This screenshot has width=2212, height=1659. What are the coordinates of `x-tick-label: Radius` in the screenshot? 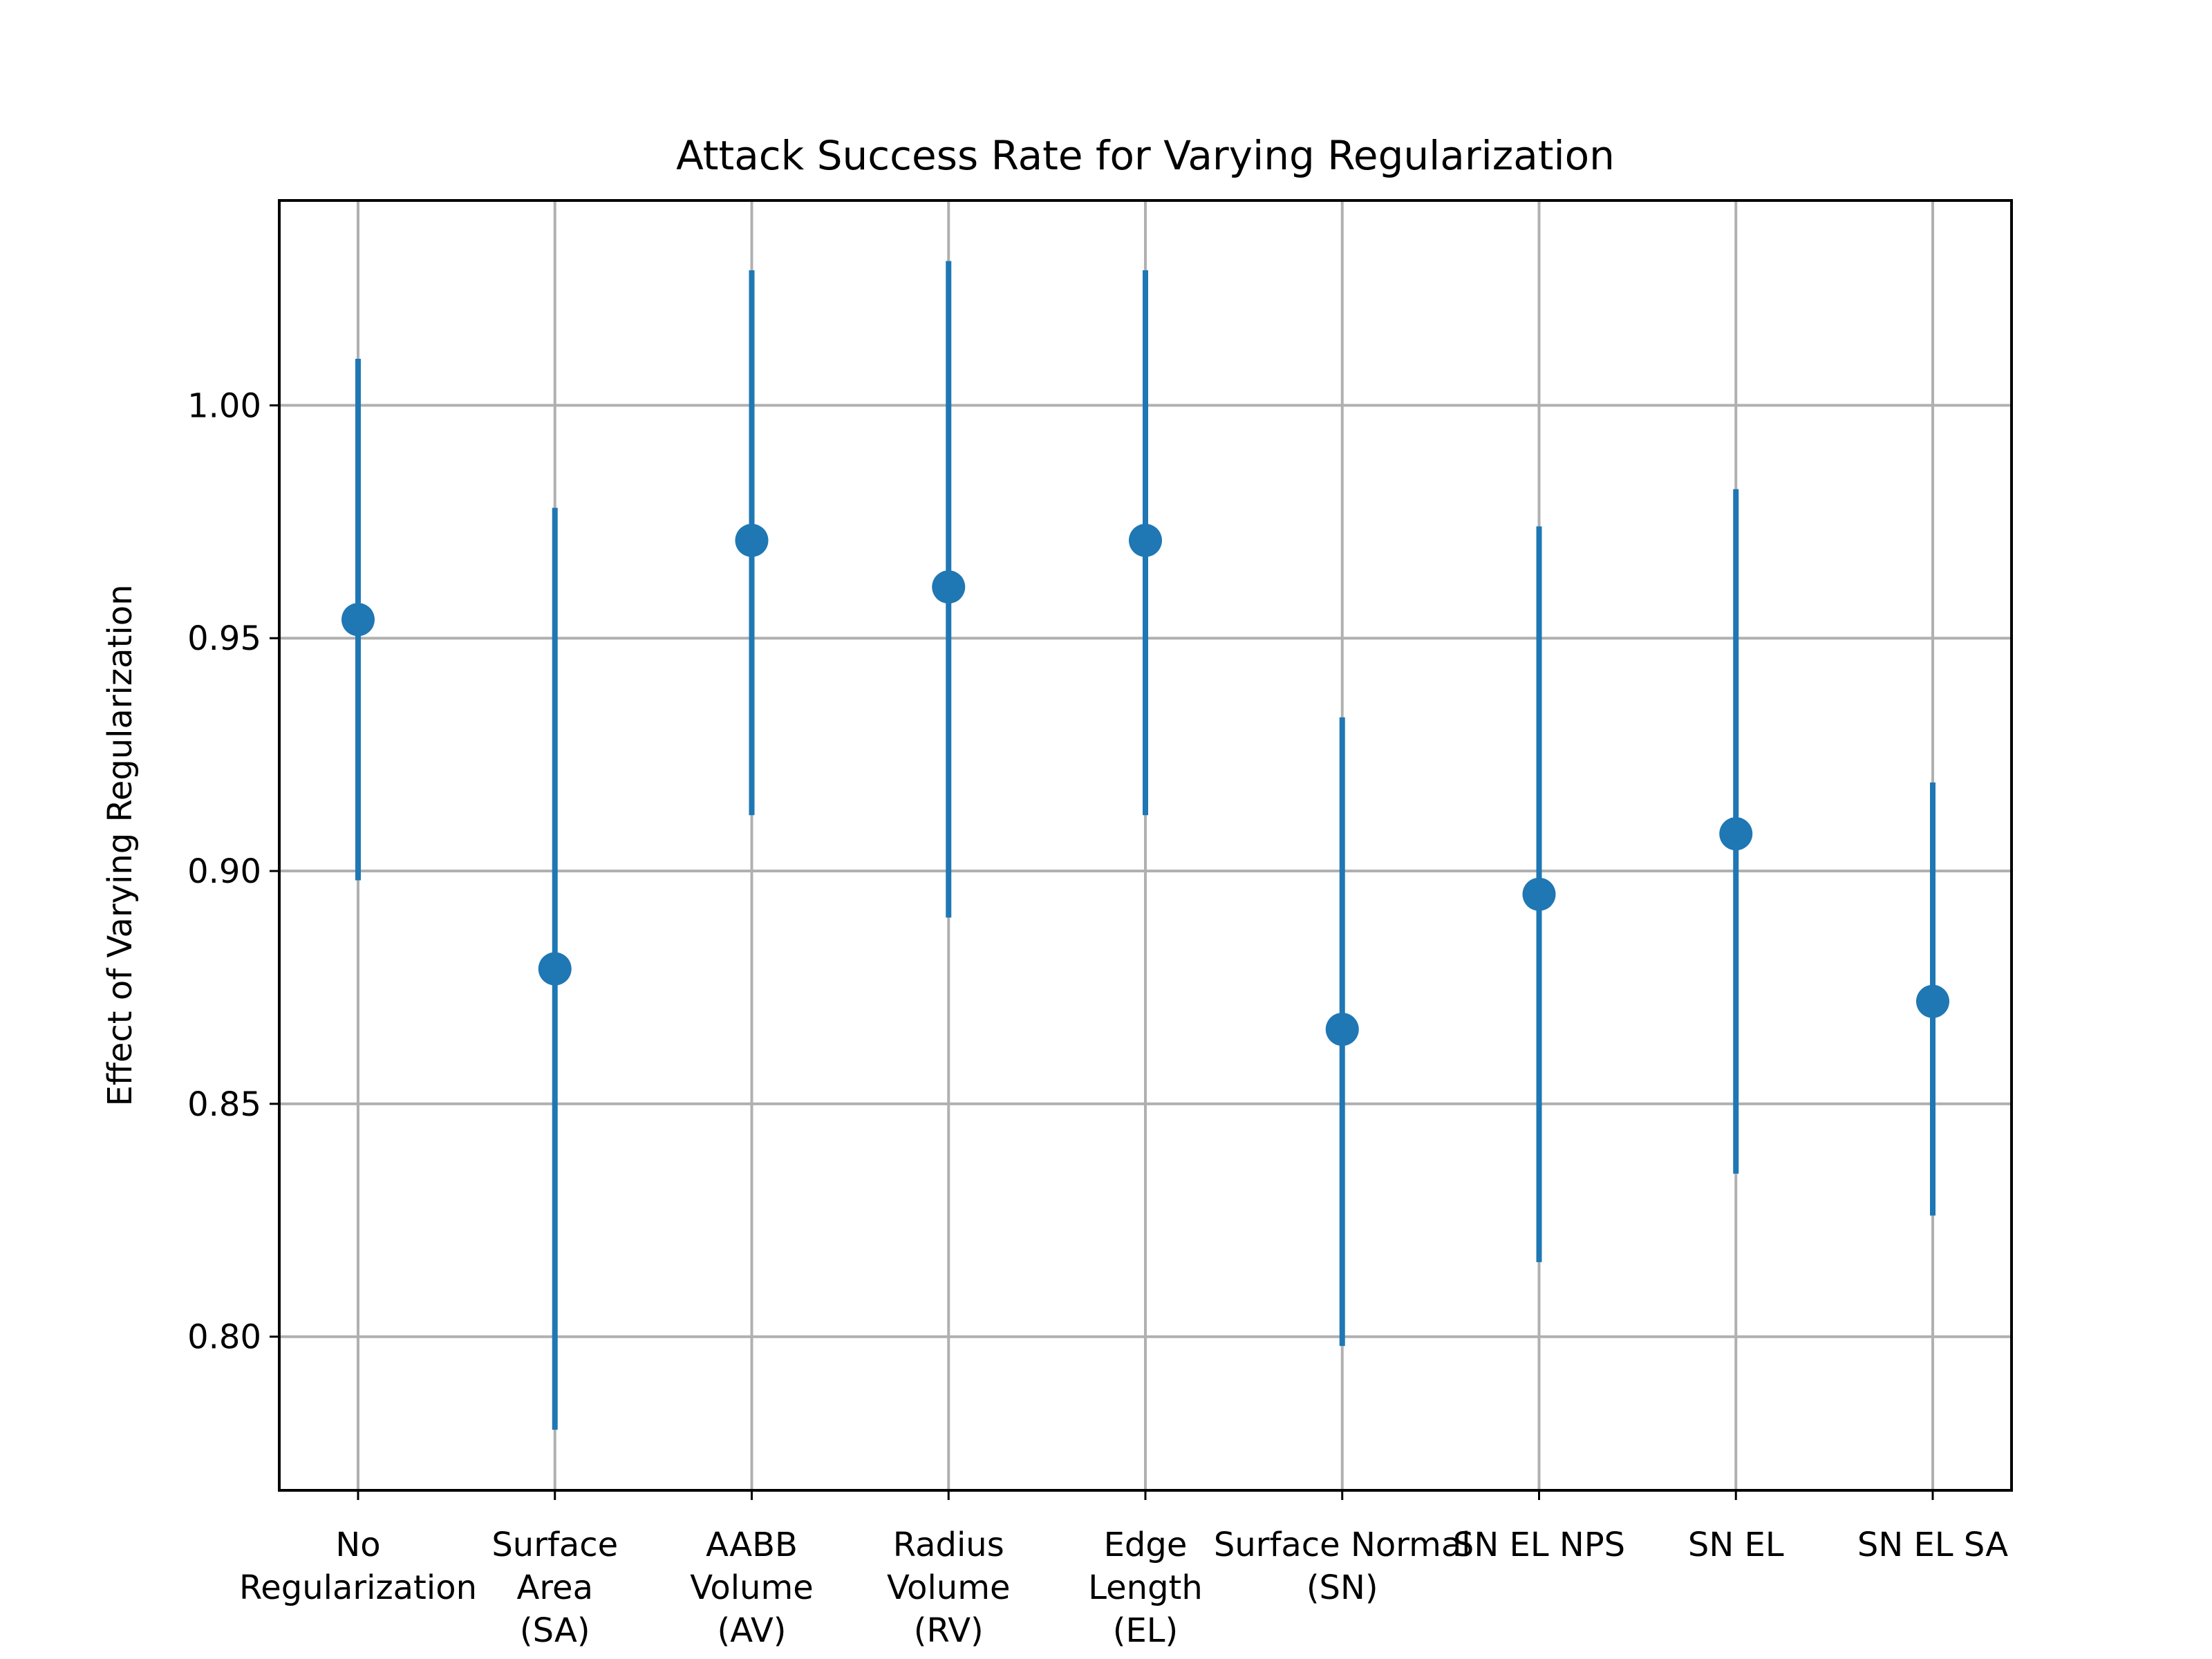 It's located at (948, 1545).